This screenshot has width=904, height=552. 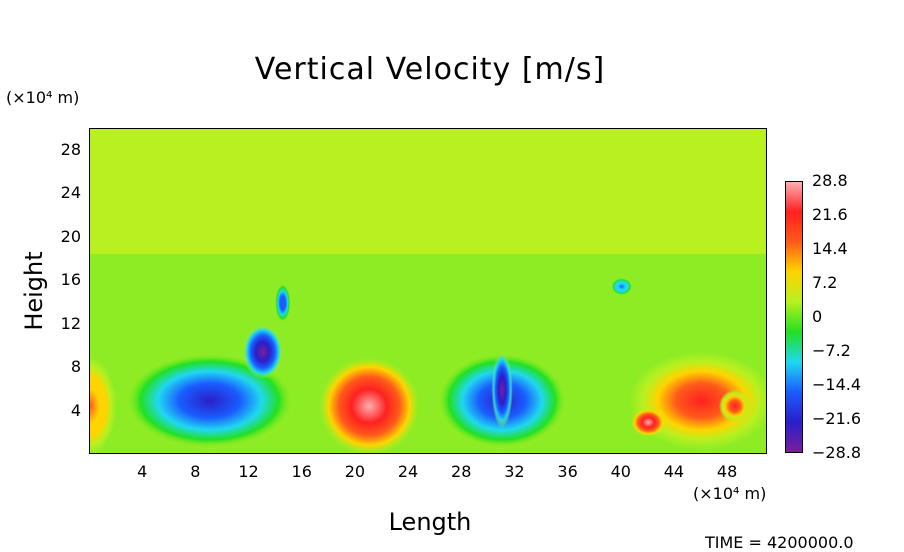 I want to click on colorbar-tick-label: 14.4, so click(x=830, y=248).